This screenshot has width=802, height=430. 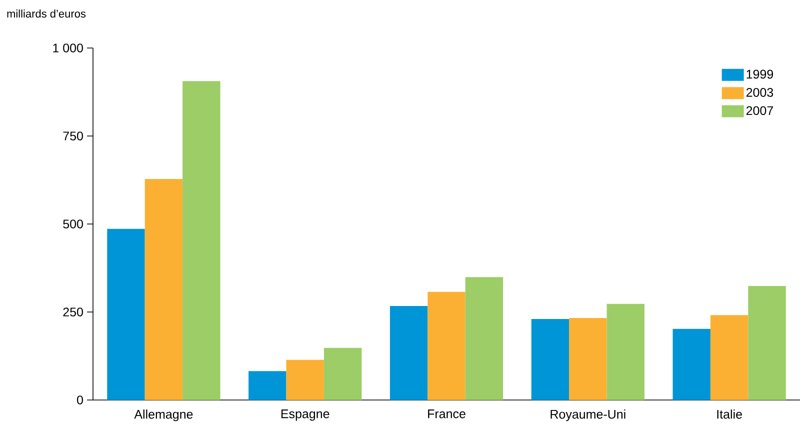 I want to click on y-tick-label: 750, so click(x=73, y=136).